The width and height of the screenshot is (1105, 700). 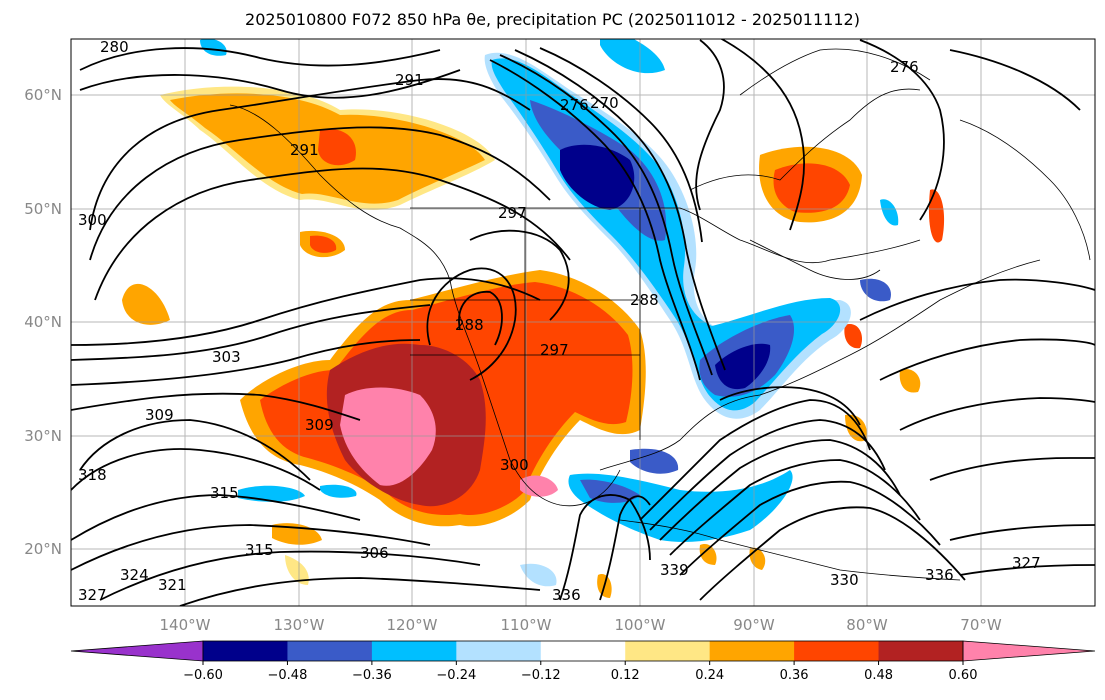 I want to click on lon-label: 130°W, so click(x=299, y=625).